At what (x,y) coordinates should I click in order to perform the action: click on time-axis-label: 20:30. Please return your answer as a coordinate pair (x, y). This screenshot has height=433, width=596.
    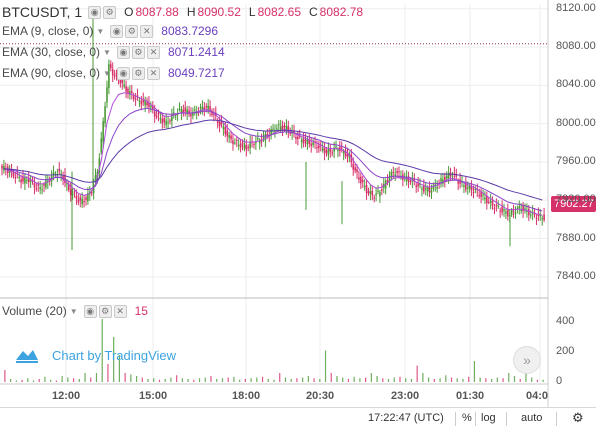
    Looking at the image, I should click on (320, 396).